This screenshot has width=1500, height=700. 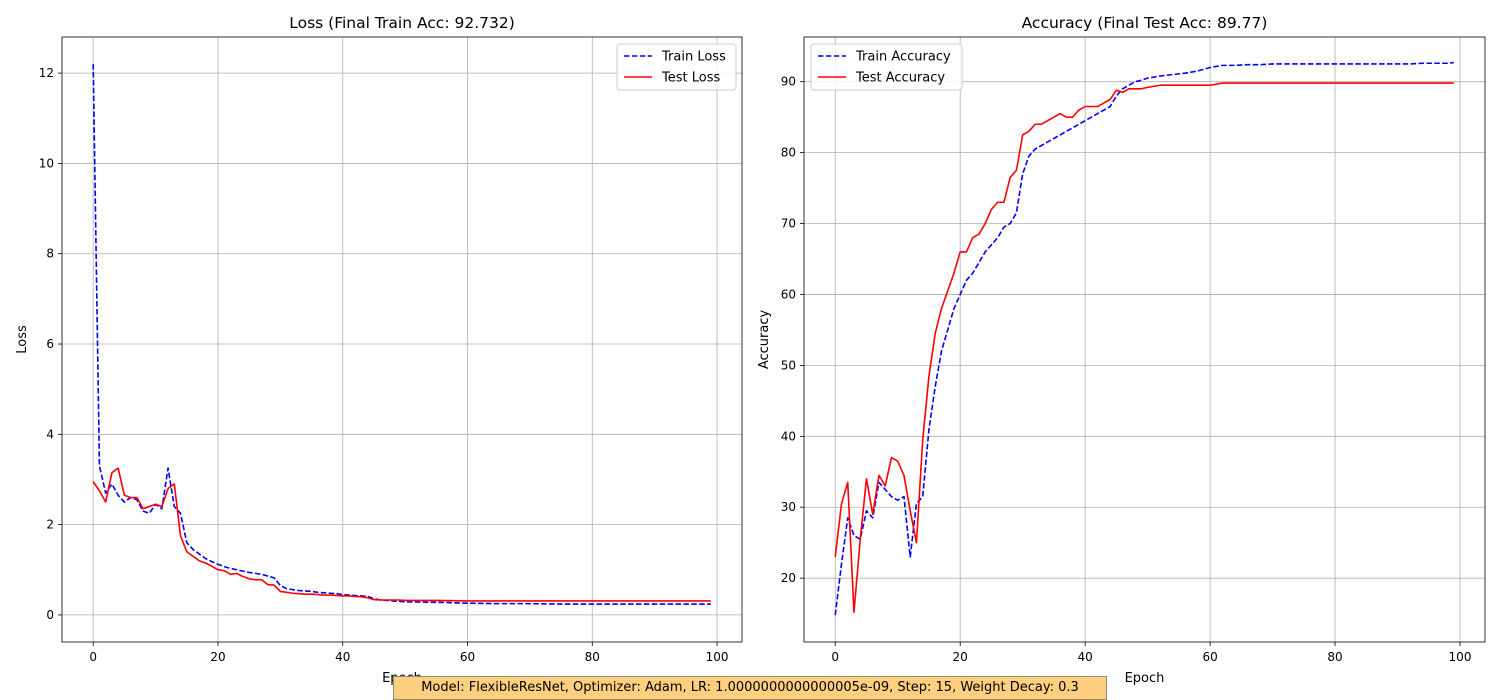 I want to click on y-tick-label: 90, so click(x=788, y=82).